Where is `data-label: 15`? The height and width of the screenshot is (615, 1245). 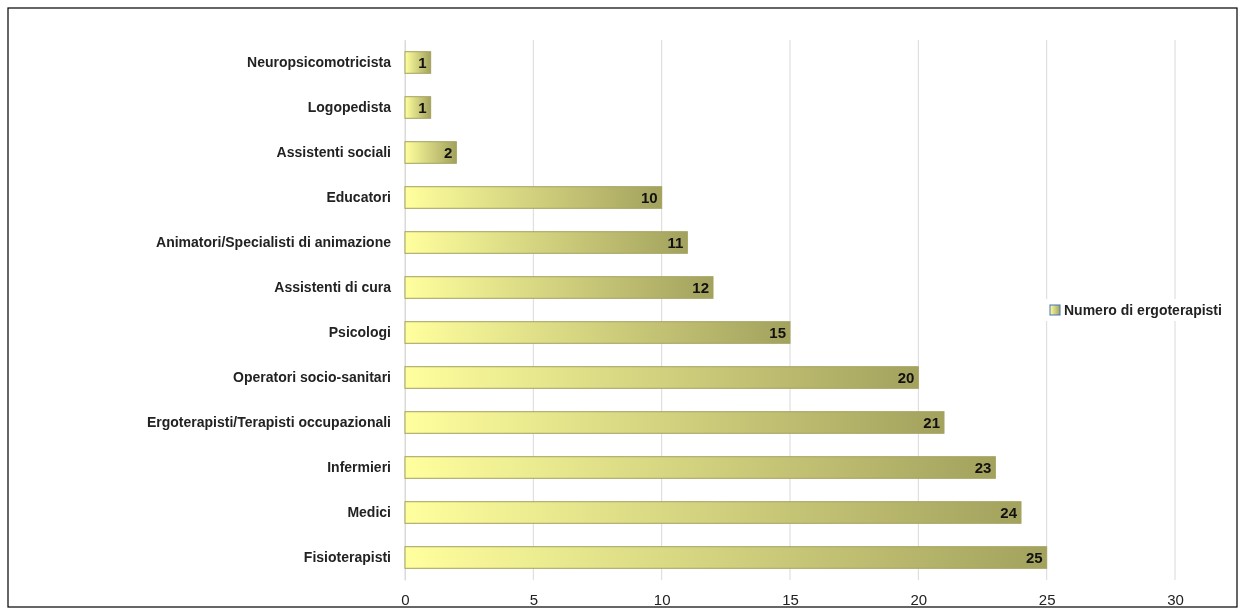
data-label: 15 is located at coordinates (777, 332).